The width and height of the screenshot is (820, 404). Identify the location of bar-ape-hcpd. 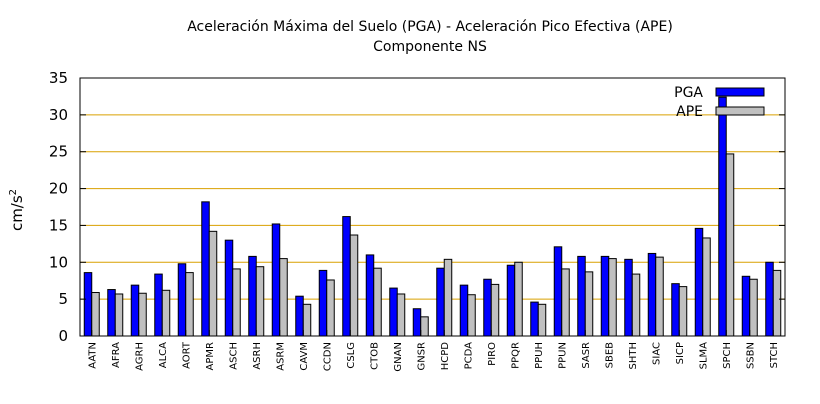
(448, 297).